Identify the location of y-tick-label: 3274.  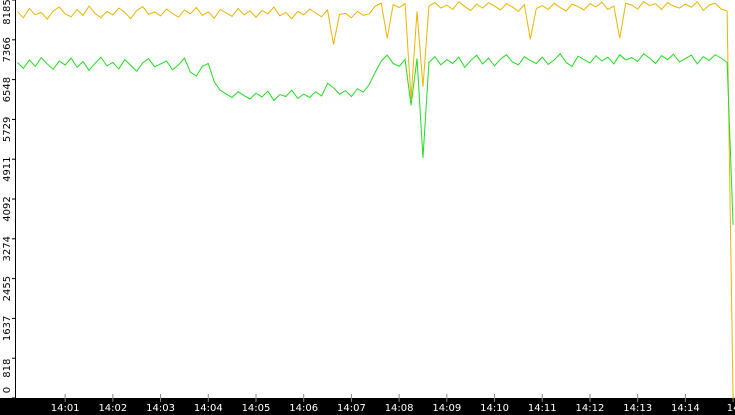
(7, 248).